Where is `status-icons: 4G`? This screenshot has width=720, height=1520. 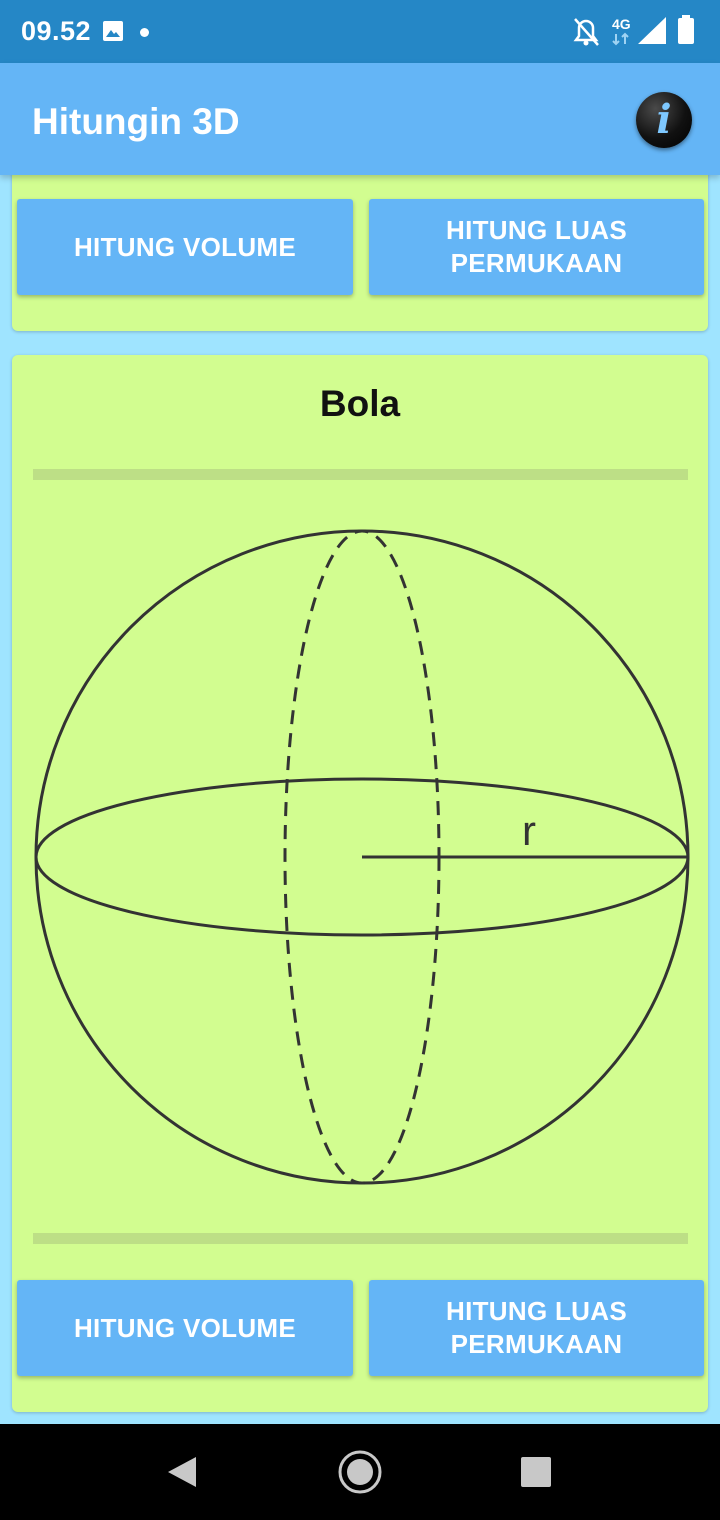 status-icons: 4G is located at coordinates (633, 30).